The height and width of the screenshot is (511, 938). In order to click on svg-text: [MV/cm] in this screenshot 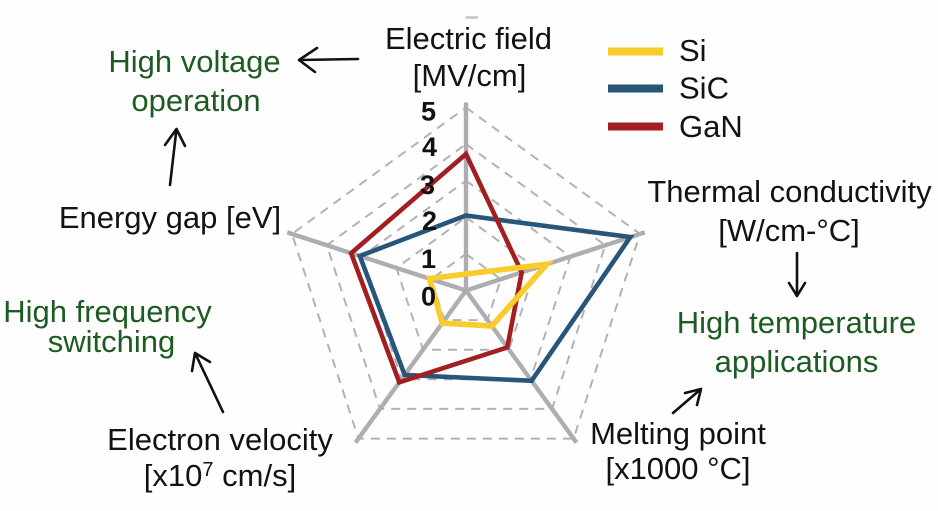, I will do `click(470, 75)`.